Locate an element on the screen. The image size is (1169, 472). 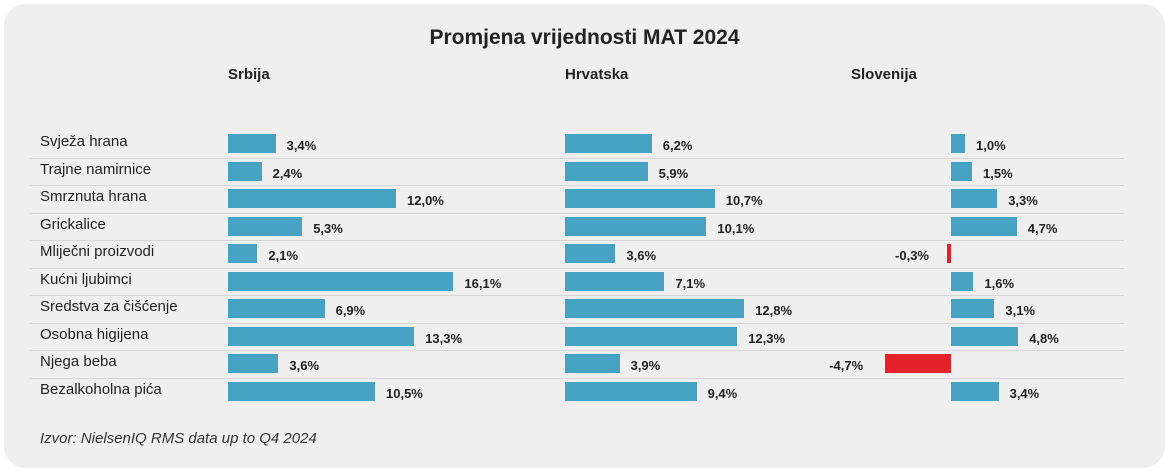
data-label-0-6: 6,9% is located at coordinates (350, 310).